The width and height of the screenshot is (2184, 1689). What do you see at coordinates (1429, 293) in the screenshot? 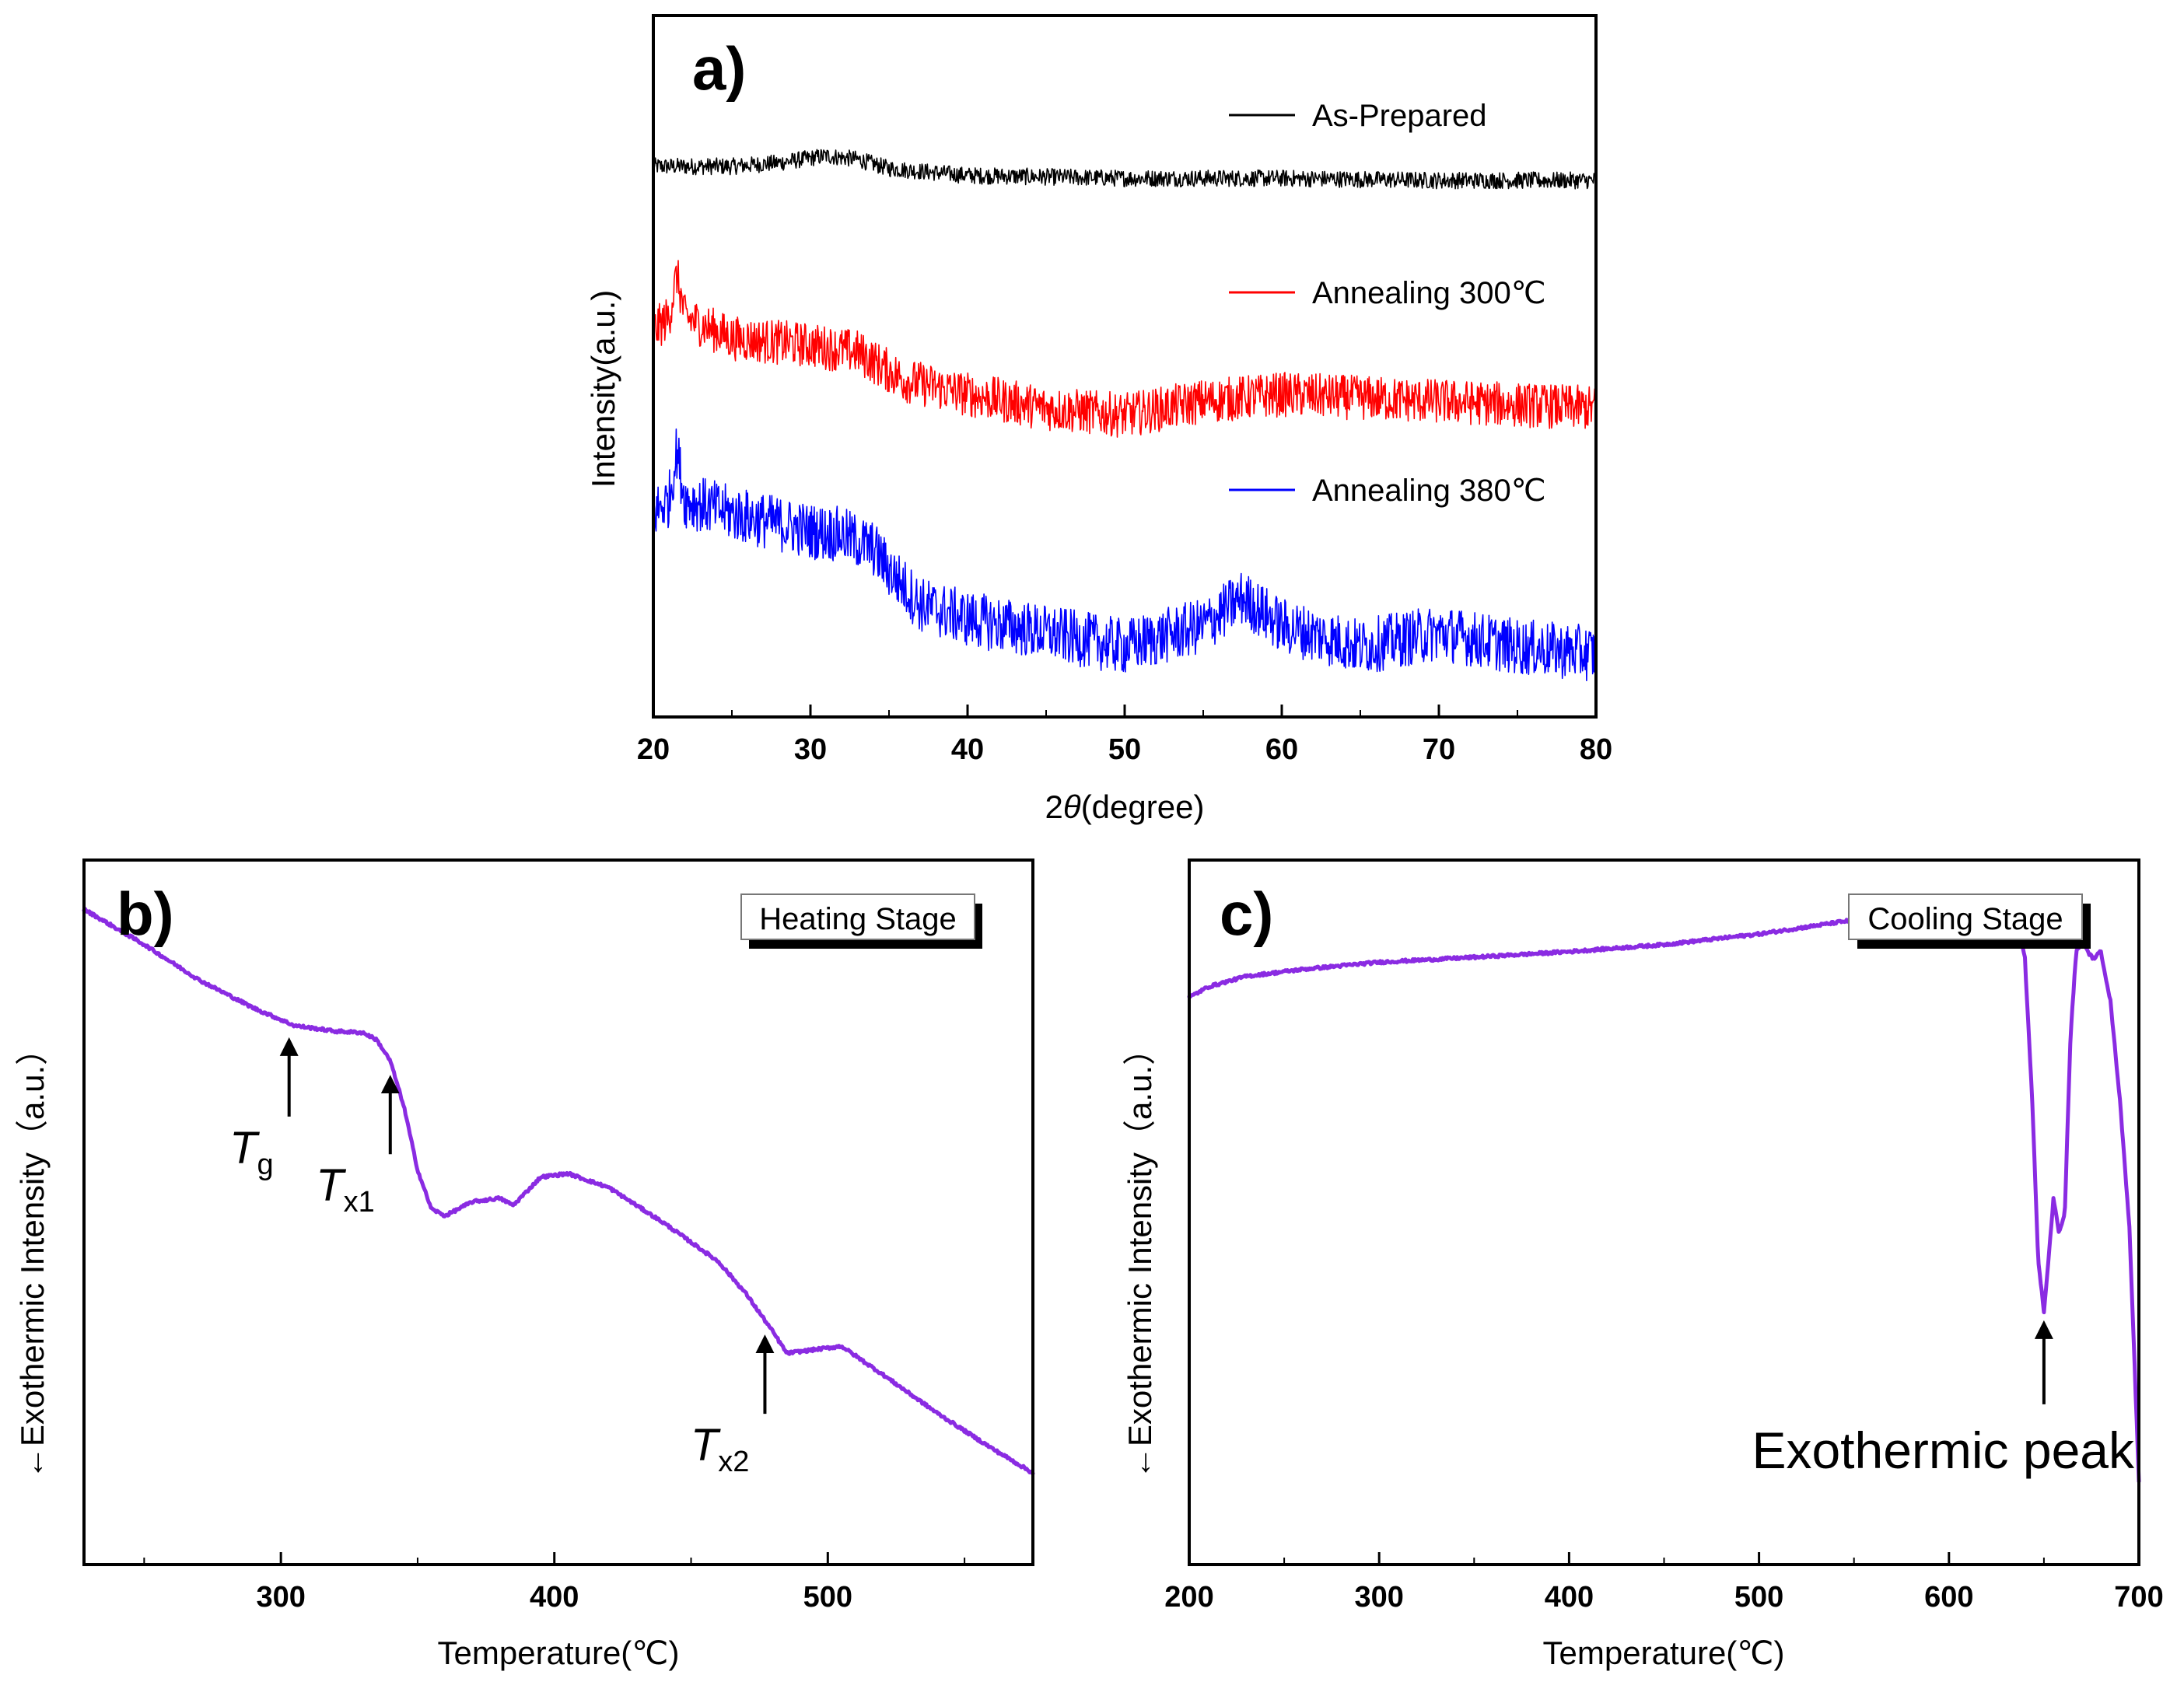
I see `legend-label-annealing-300: Annealing 300℃` at bounding box center [1429, 293].